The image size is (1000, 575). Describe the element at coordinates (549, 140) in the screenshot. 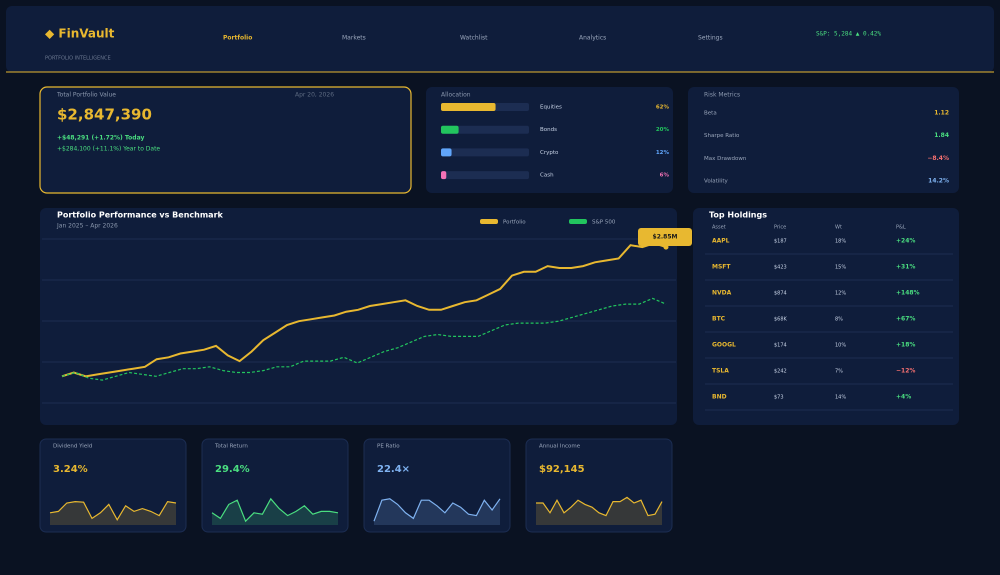

I see `allocation-card` at that location.